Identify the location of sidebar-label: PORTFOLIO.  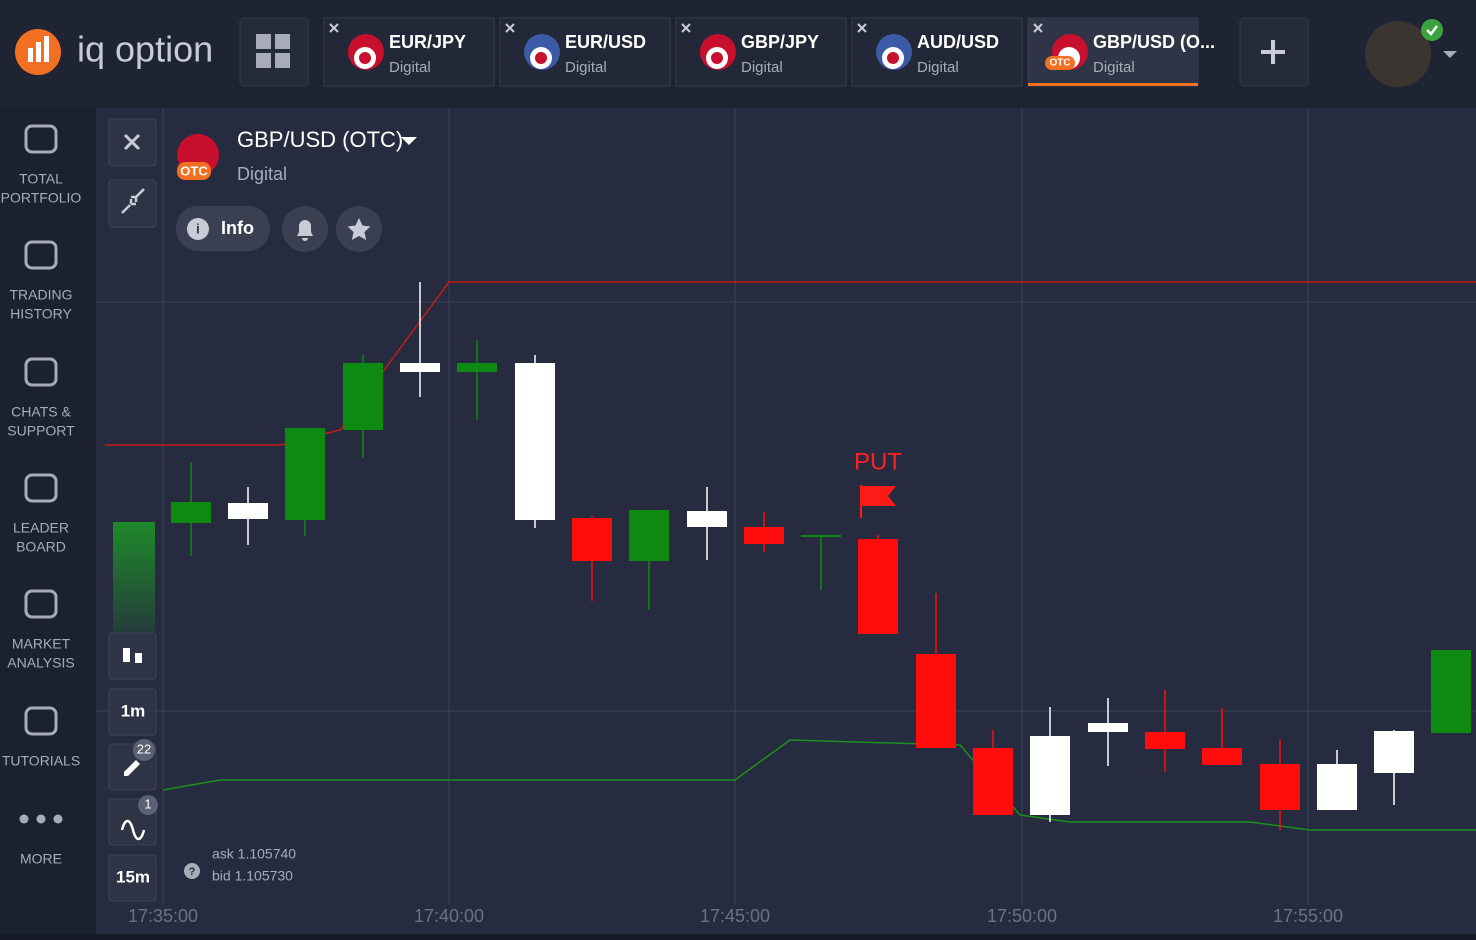
(41, 198).